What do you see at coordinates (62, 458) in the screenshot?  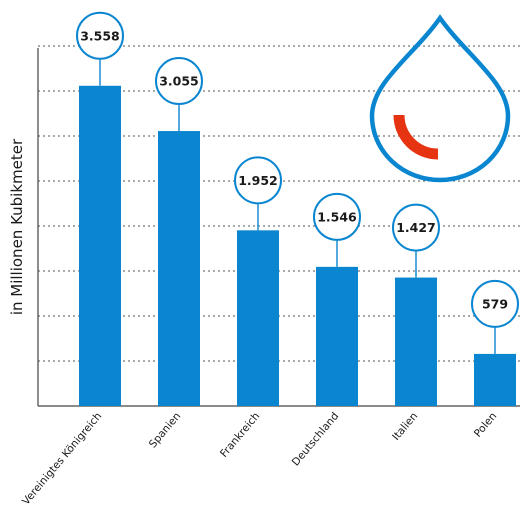 I see `x-tick-label: Vereinigtes Königreich` at bounding box center [62, 458].